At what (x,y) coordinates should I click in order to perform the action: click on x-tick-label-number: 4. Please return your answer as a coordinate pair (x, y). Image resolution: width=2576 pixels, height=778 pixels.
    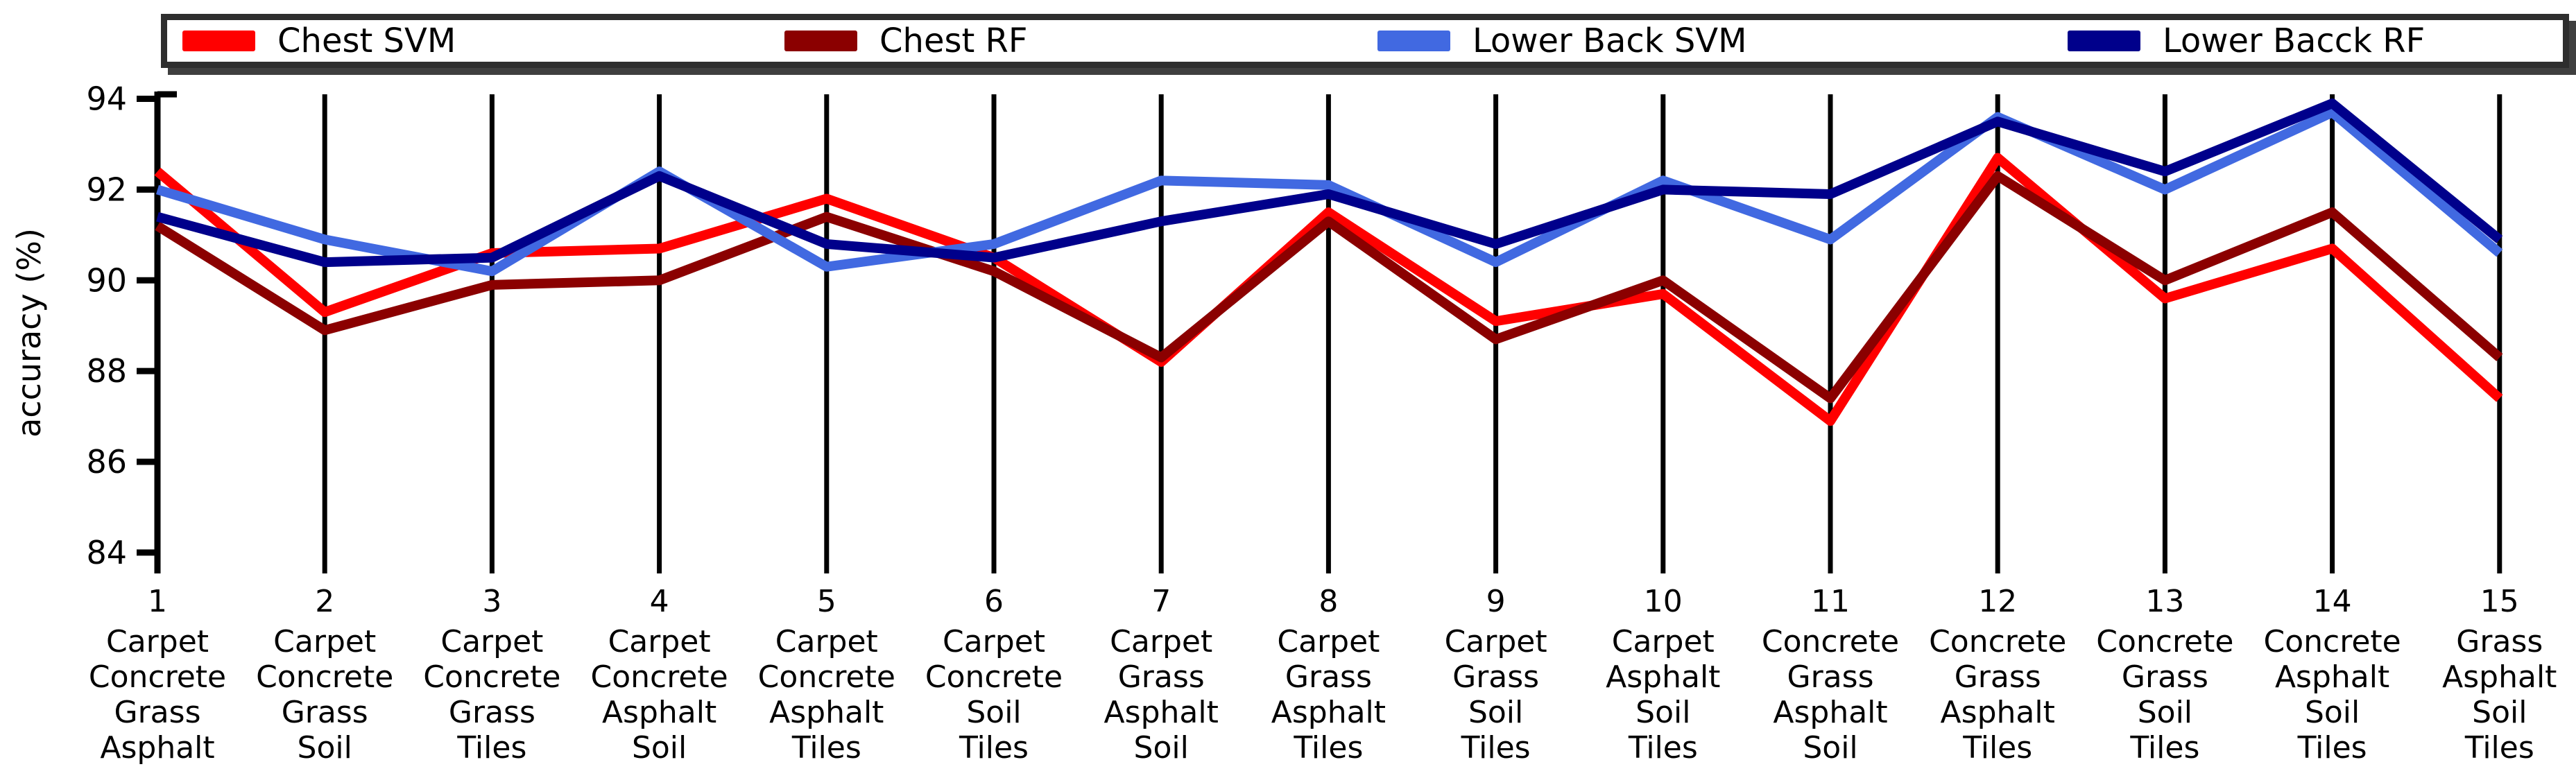
    Looking at the image, I should click on (659, 601).